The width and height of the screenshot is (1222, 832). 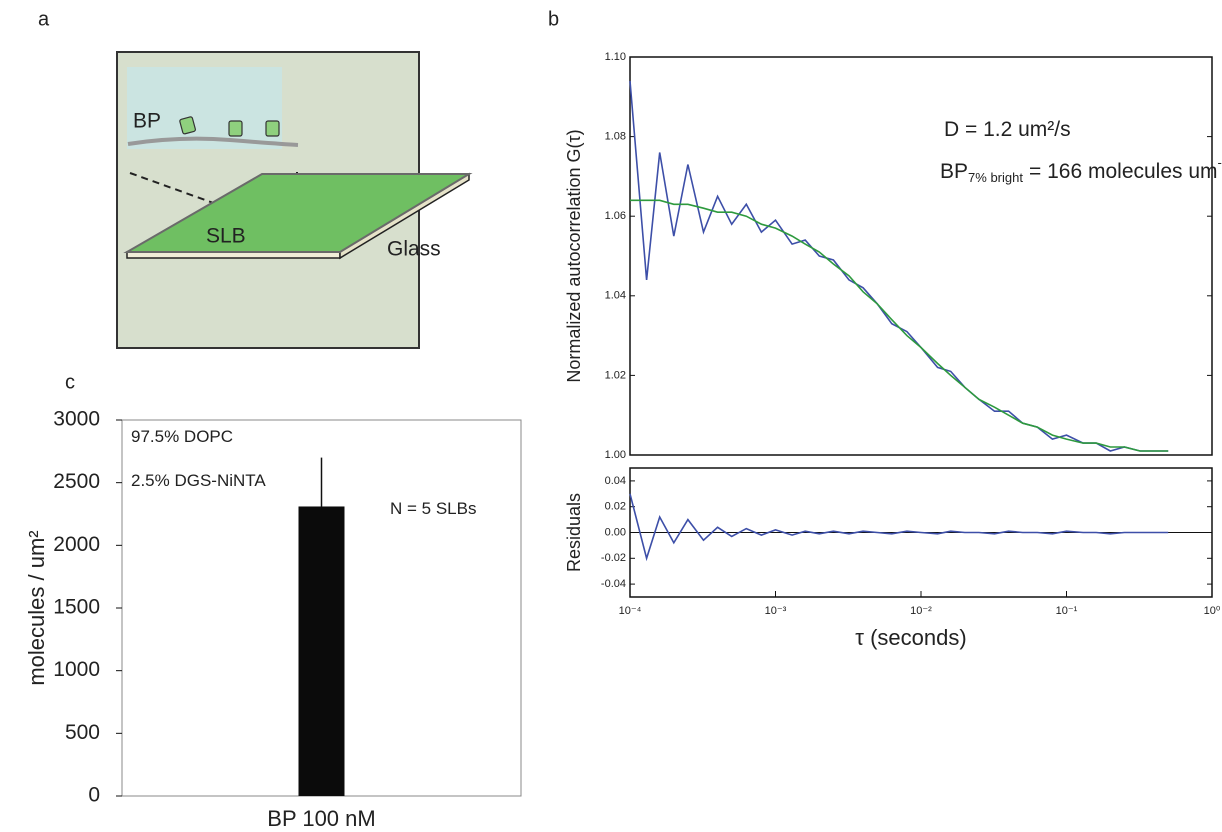 I want to click on y-tick-label: 1000, so click(x=76, y=669).